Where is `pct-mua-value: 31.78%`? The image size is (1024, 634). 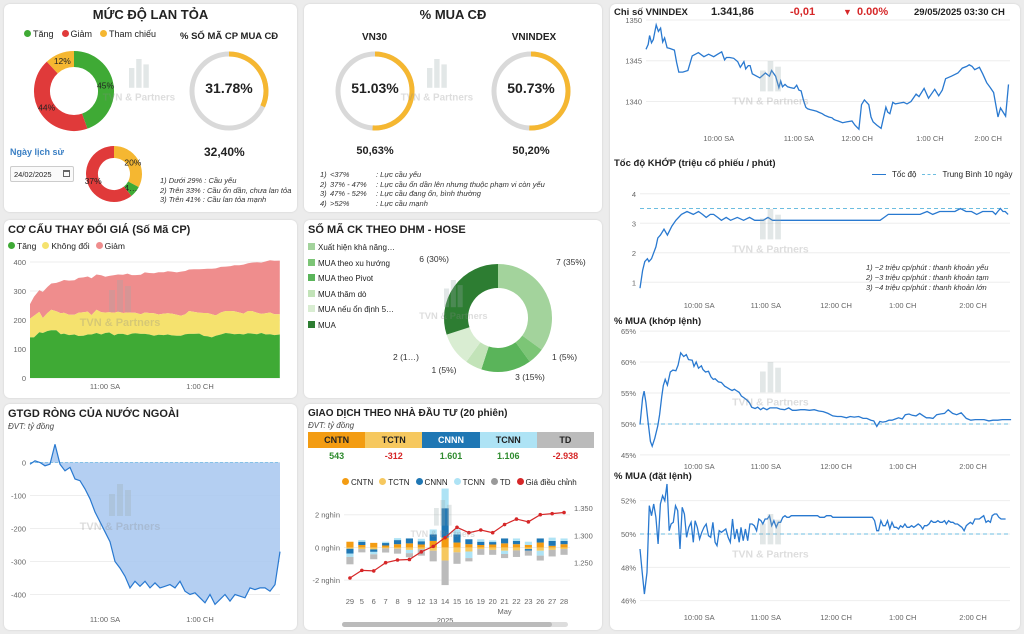
pct-mua-value: 31.78% is located at coordinates (229, 88).